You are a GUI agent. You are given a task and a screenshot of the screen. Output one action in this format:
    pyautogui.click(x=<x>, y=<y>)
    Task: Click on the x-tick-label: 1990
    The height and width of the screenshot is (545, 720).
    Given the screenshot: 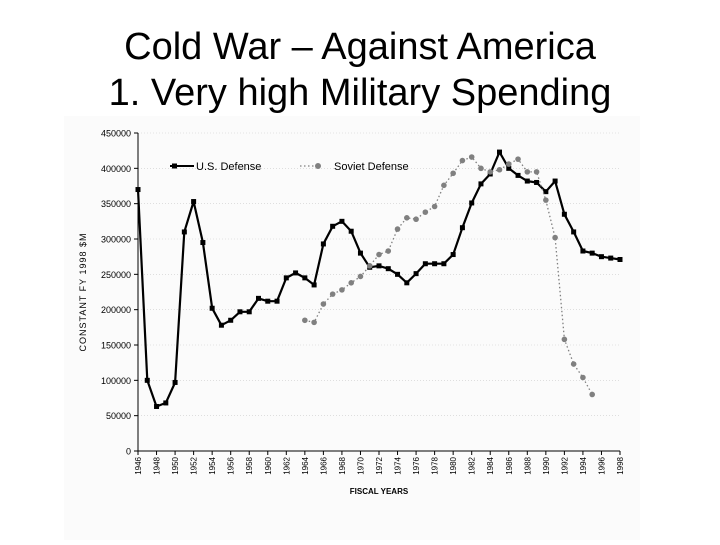 What is the action you would take?
    pyautogui.click(x=546, y=465)
    